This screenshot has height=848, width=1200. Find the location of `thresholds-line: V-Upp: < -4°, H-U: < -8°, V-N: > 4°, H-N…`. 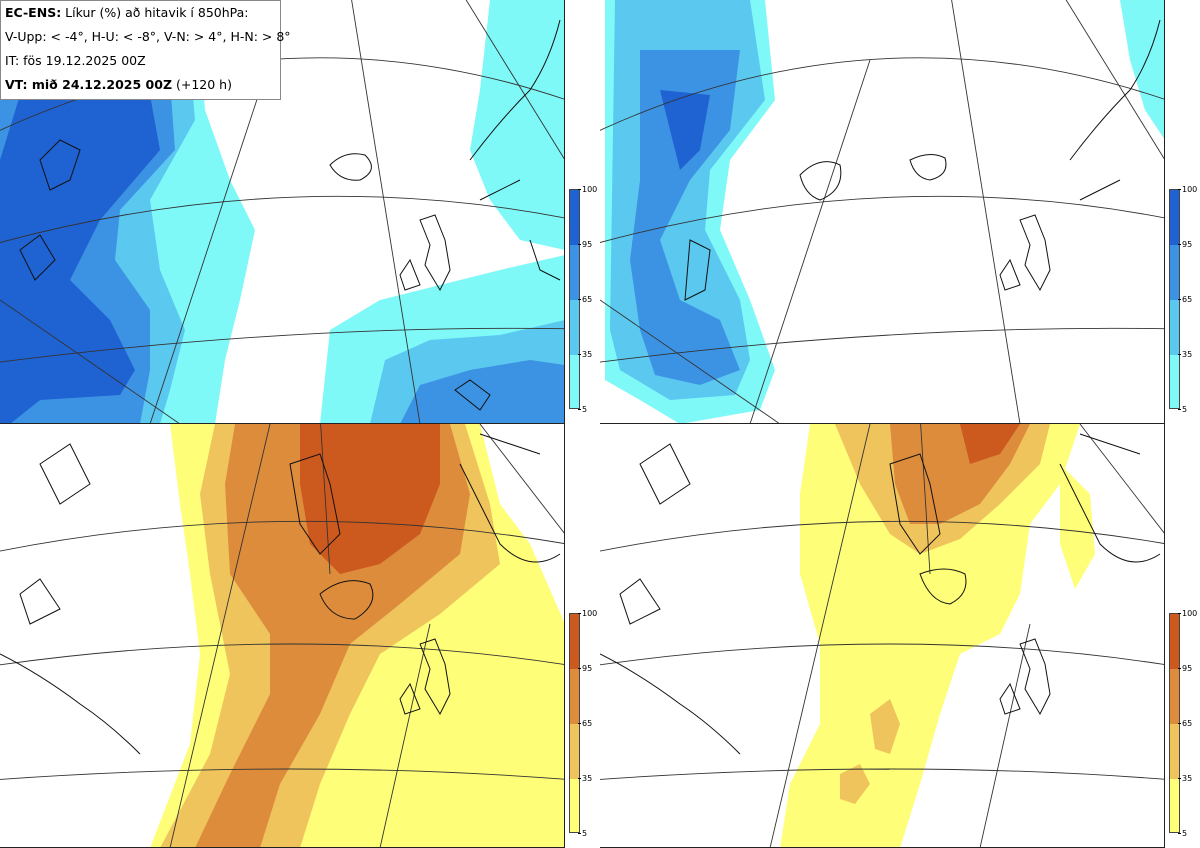

thresholds-line: V-Upp: < -4°, H-U: < -8°, V-N: > 4°, H-N… is located at coordinates (148, 36).